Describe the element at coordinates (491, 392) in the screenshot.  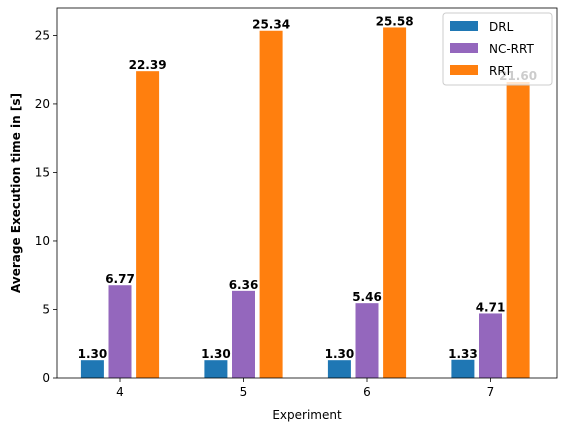
I see `x-tick-label: 7` at that location.